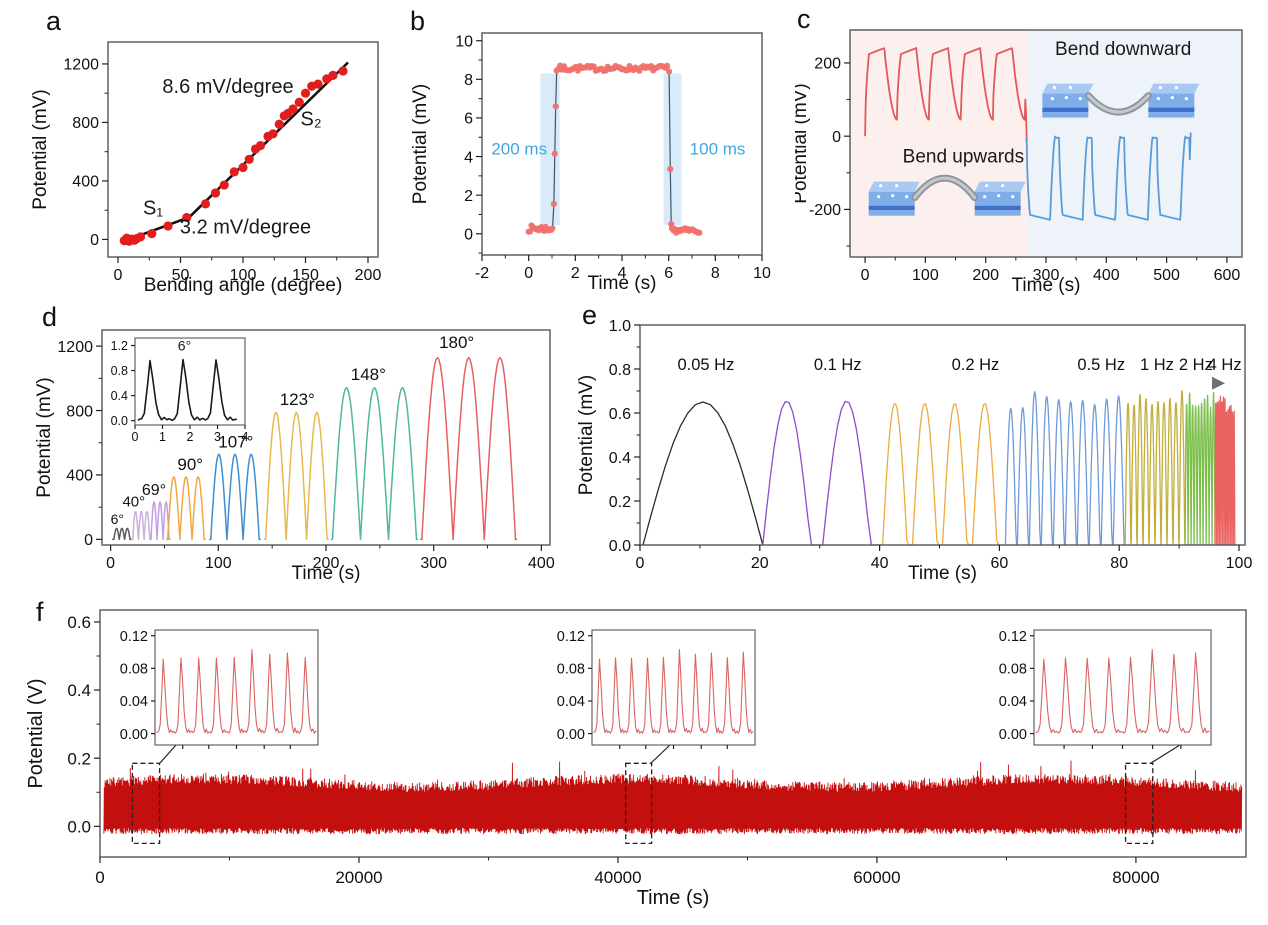 Image resolution: width=1268 pixels, height=925 pixels. Describe the element at coordinates (1108, 176) in the screenshot. I see `bend-downward-signal` at that location.